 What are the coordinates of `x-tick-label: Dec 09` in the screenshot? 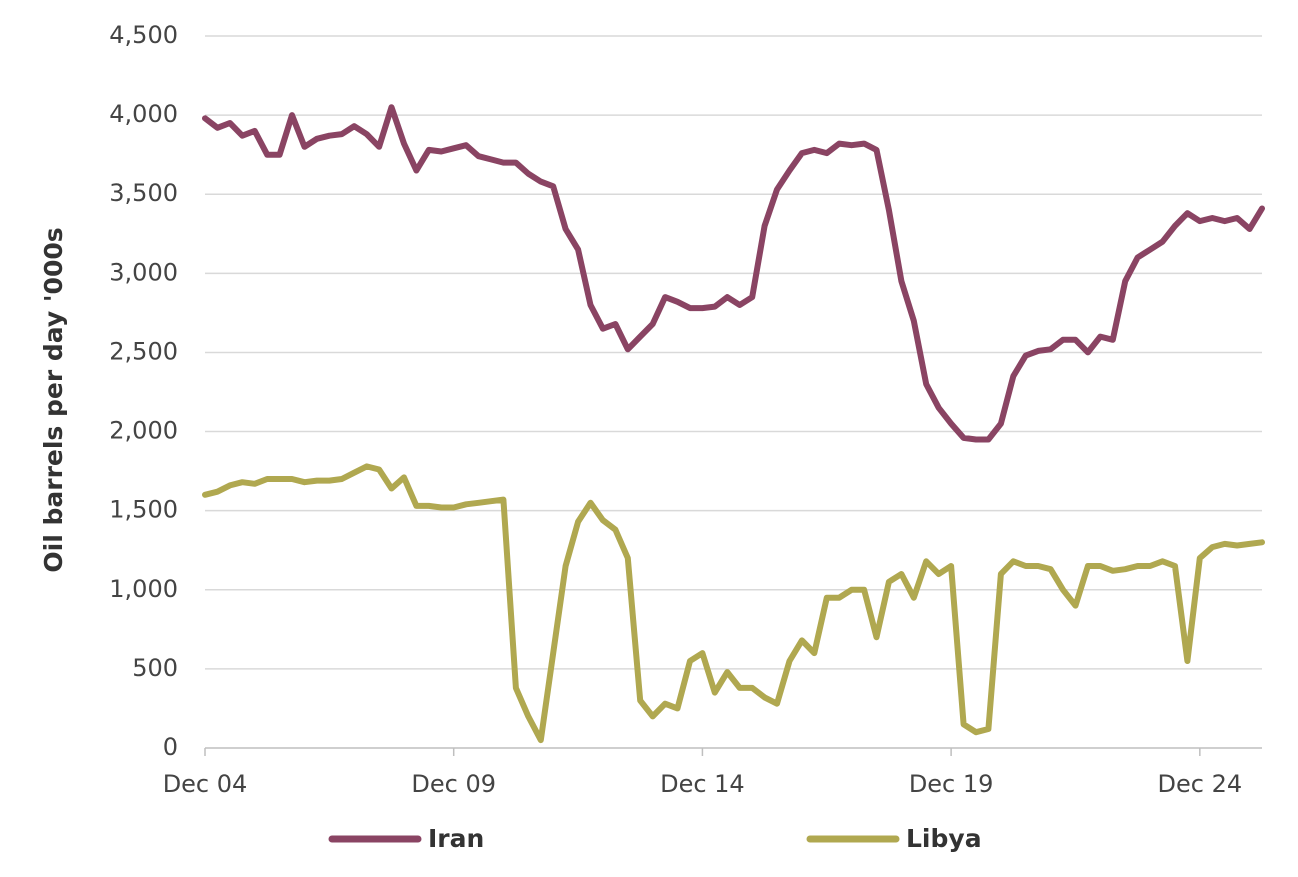 It's located at (453, 784).